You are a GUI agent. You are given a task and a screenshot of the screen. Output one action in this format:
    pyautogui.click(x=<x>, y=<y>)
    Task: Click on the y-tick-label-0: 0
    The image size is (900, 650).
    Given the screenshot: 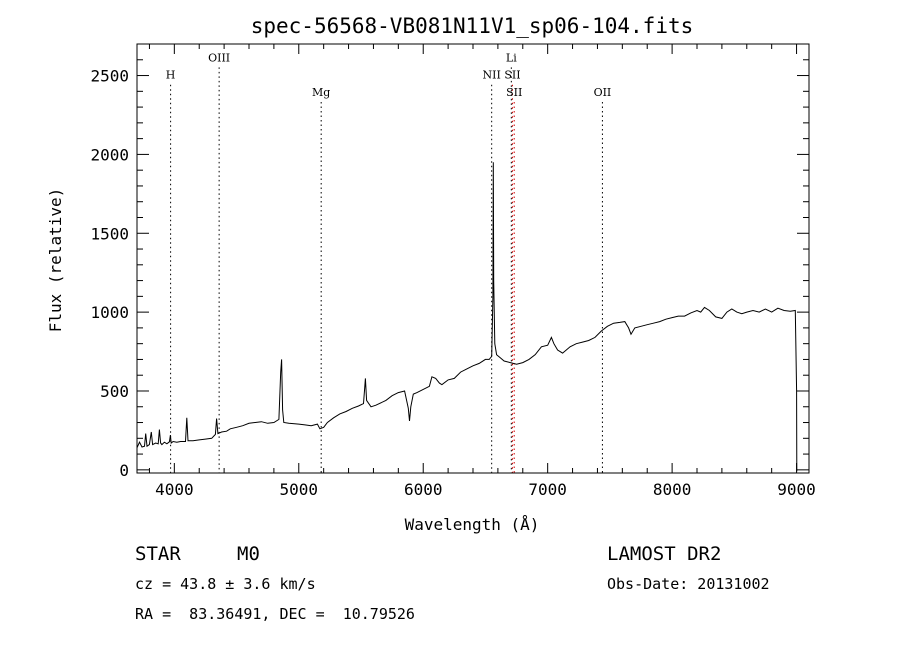 What is the action you would take?
    pyautogui.click(x=124, y=470)
    